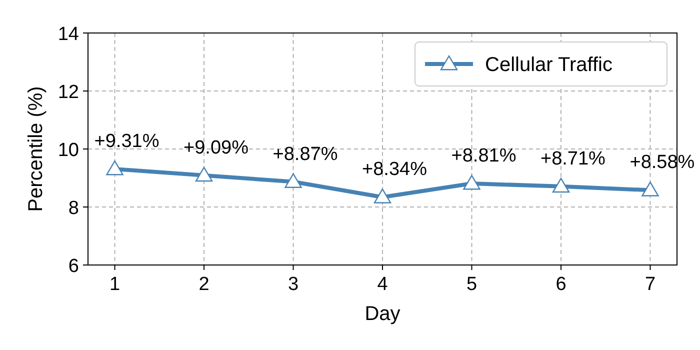 Image resolution: width=700 pixels, height=350 pixels. Describe the element at coordinates (650, 284) in the screenshot. I see `x-tick-label: 7` at that location.